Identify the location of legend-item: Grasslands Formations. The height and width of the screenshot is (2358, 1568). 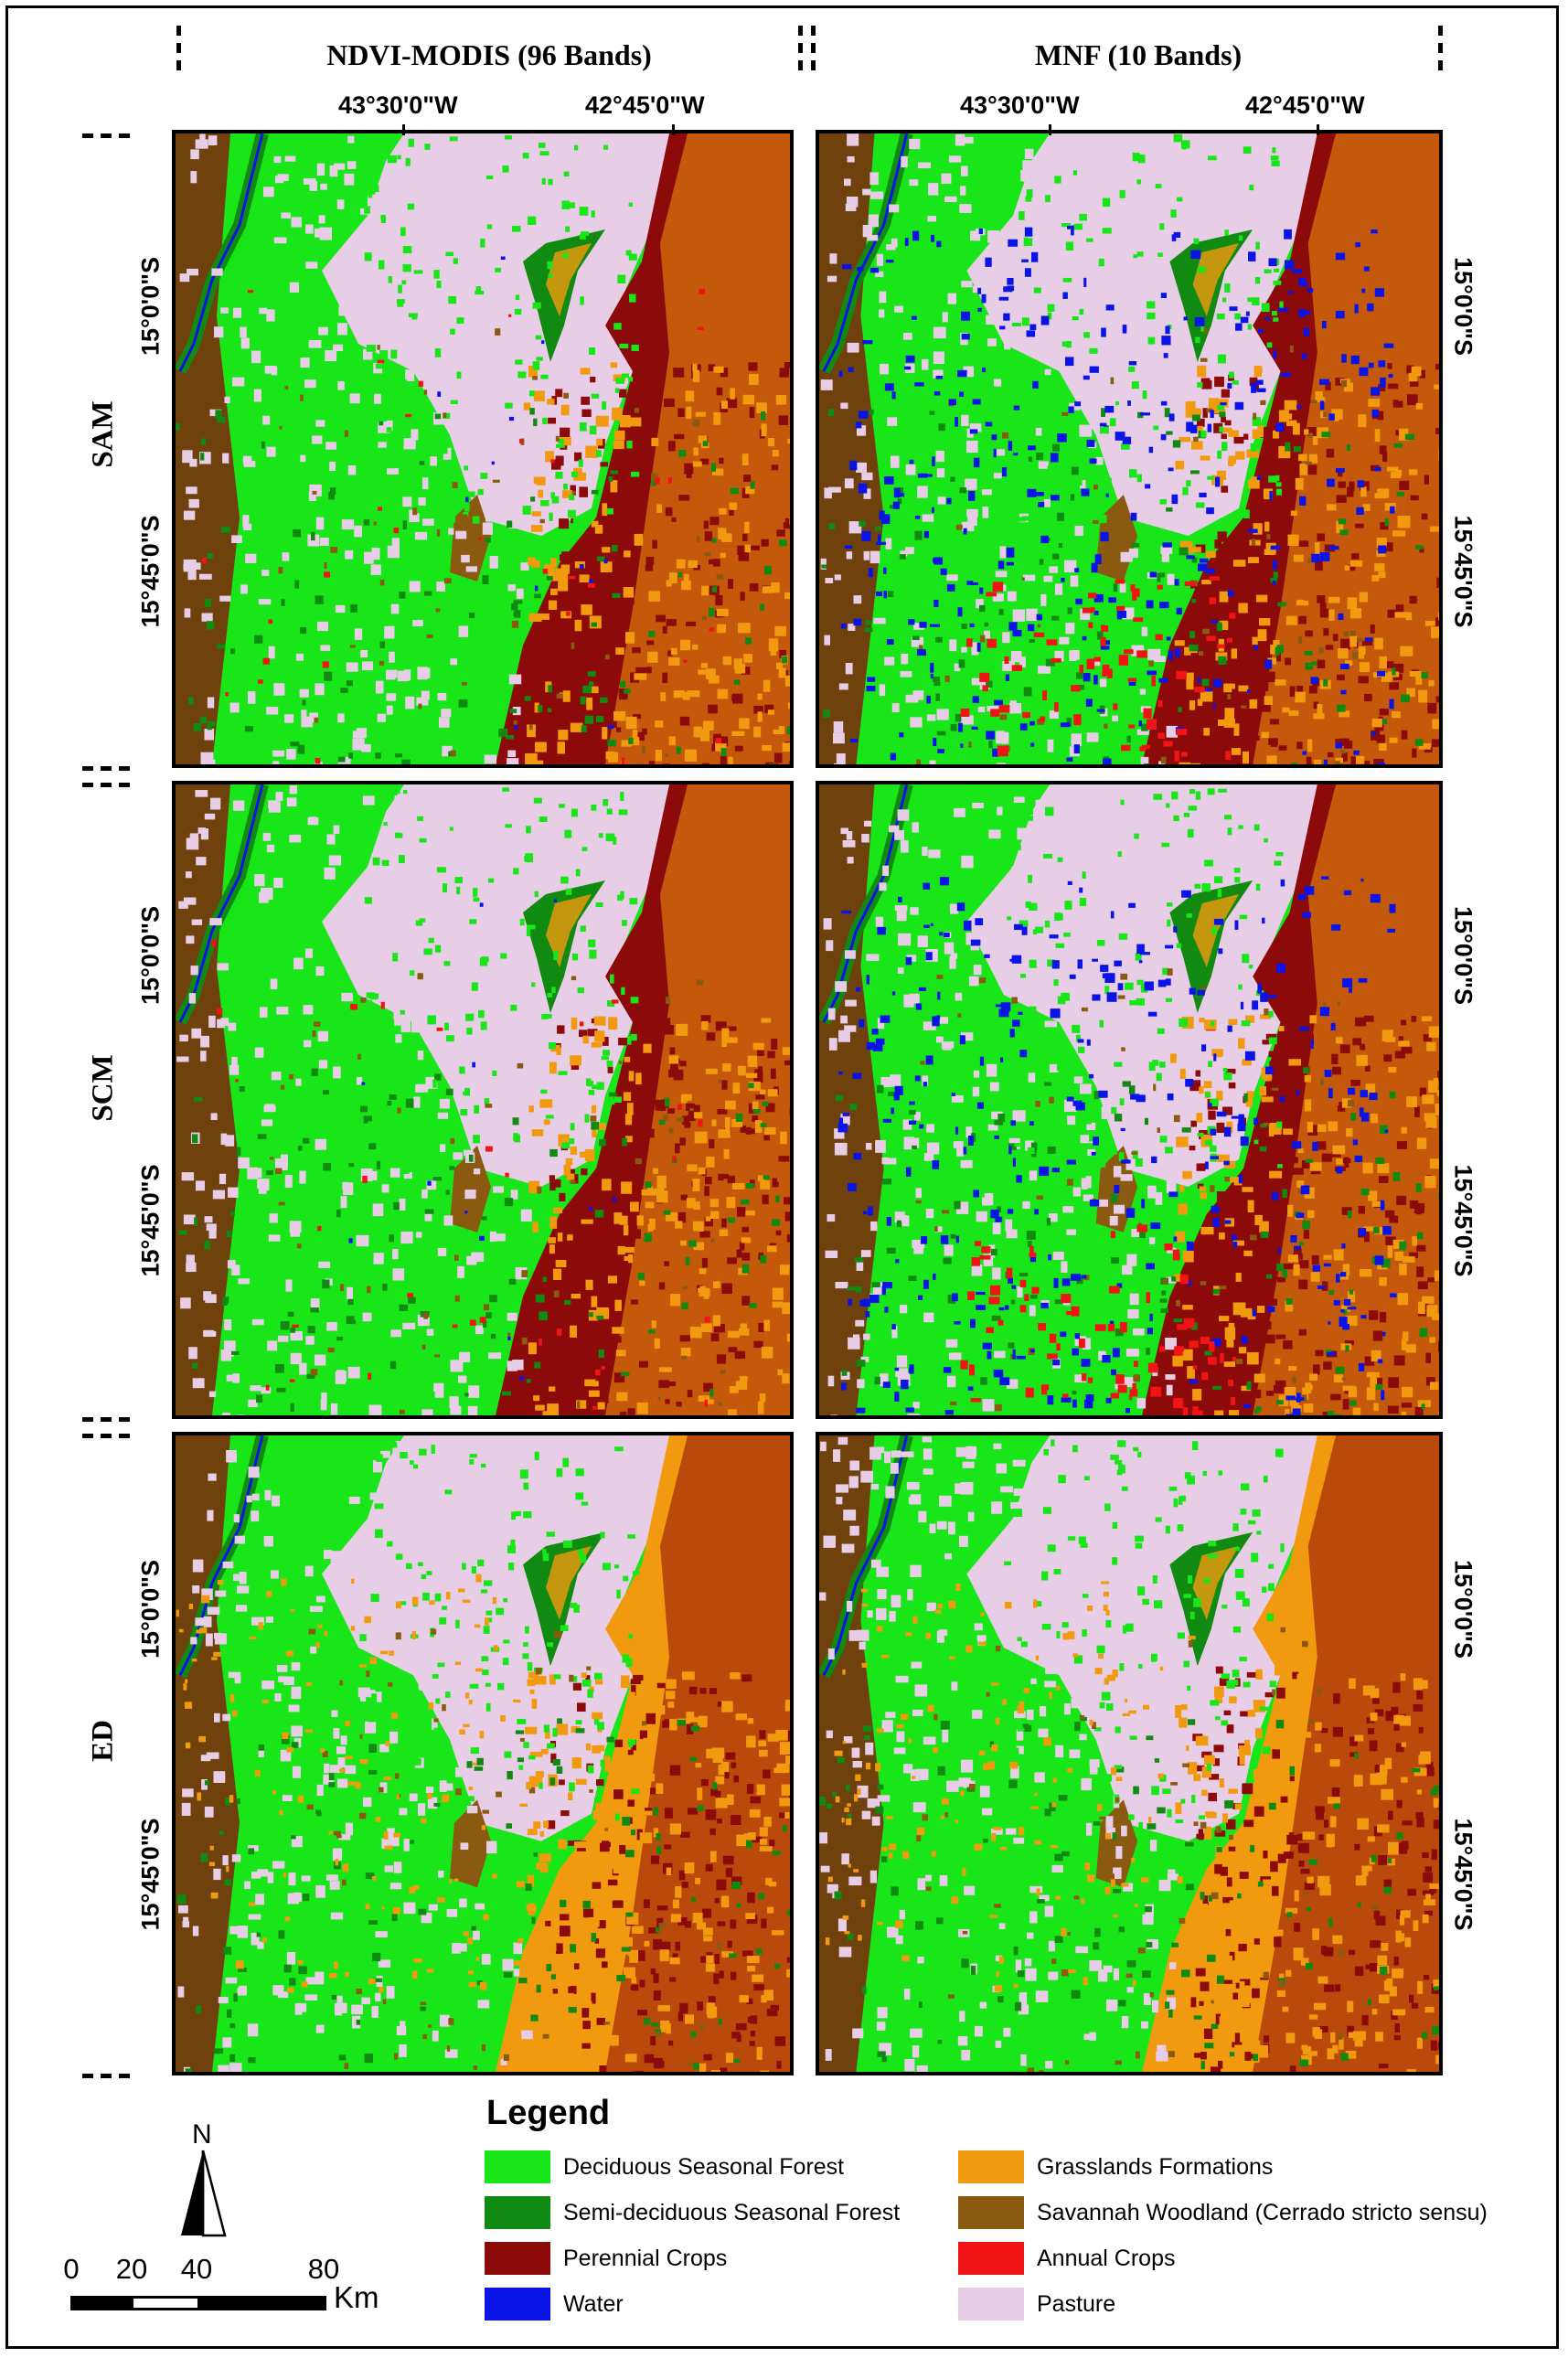
(1115, 2167).